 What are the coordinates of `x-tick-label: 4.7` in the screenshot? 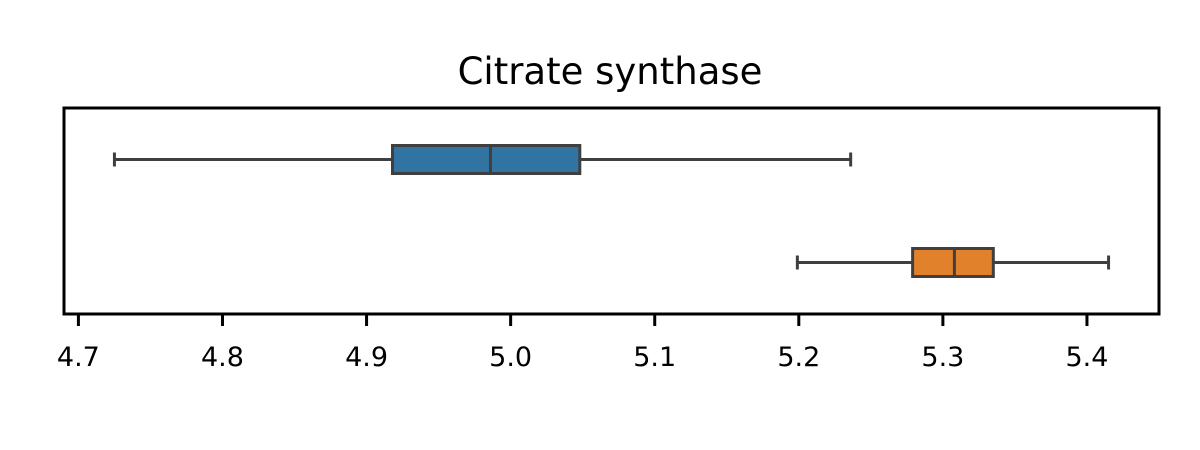 It's located at (78, 357).